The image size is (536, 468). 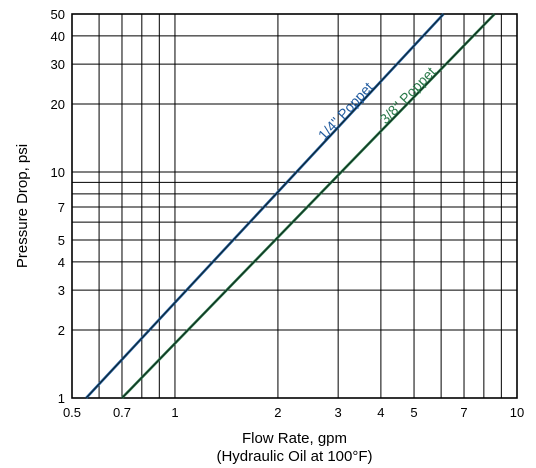 What do you see at coordinates (58, 14) in the screenshot?
I see `y-tick-label: 50` at bounding box center [58, 14].